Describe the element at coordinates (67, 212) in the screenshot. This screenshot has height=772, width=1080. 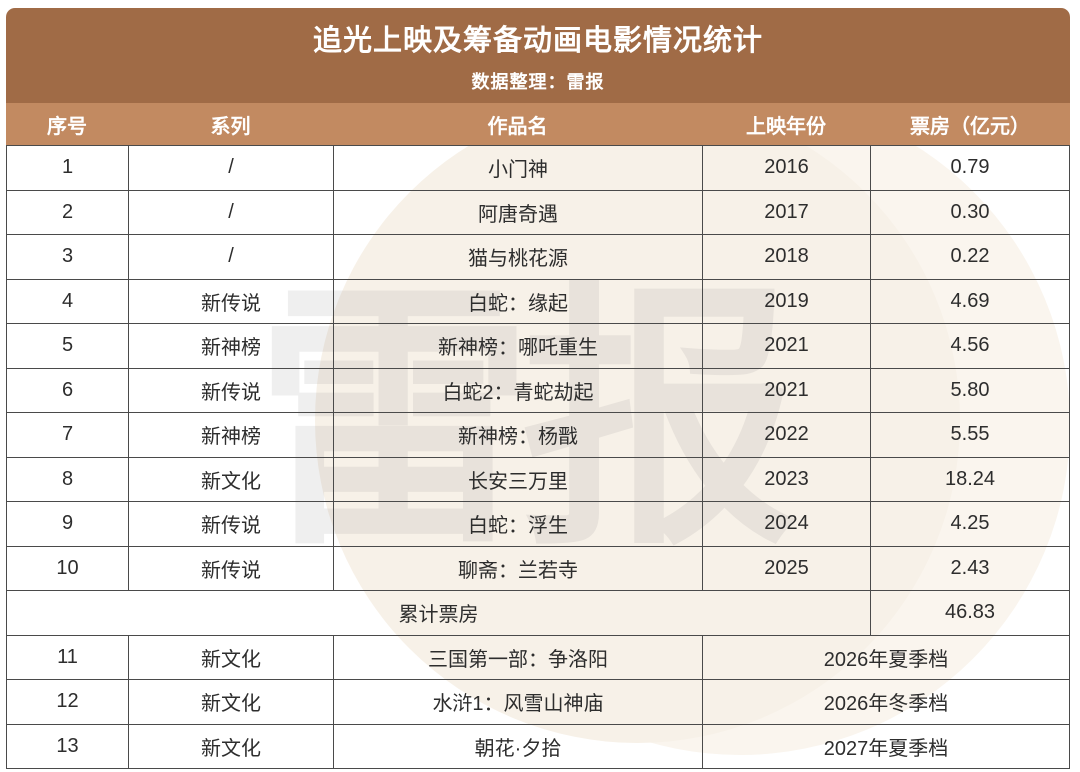
I see `cell-no: 2` at that location.